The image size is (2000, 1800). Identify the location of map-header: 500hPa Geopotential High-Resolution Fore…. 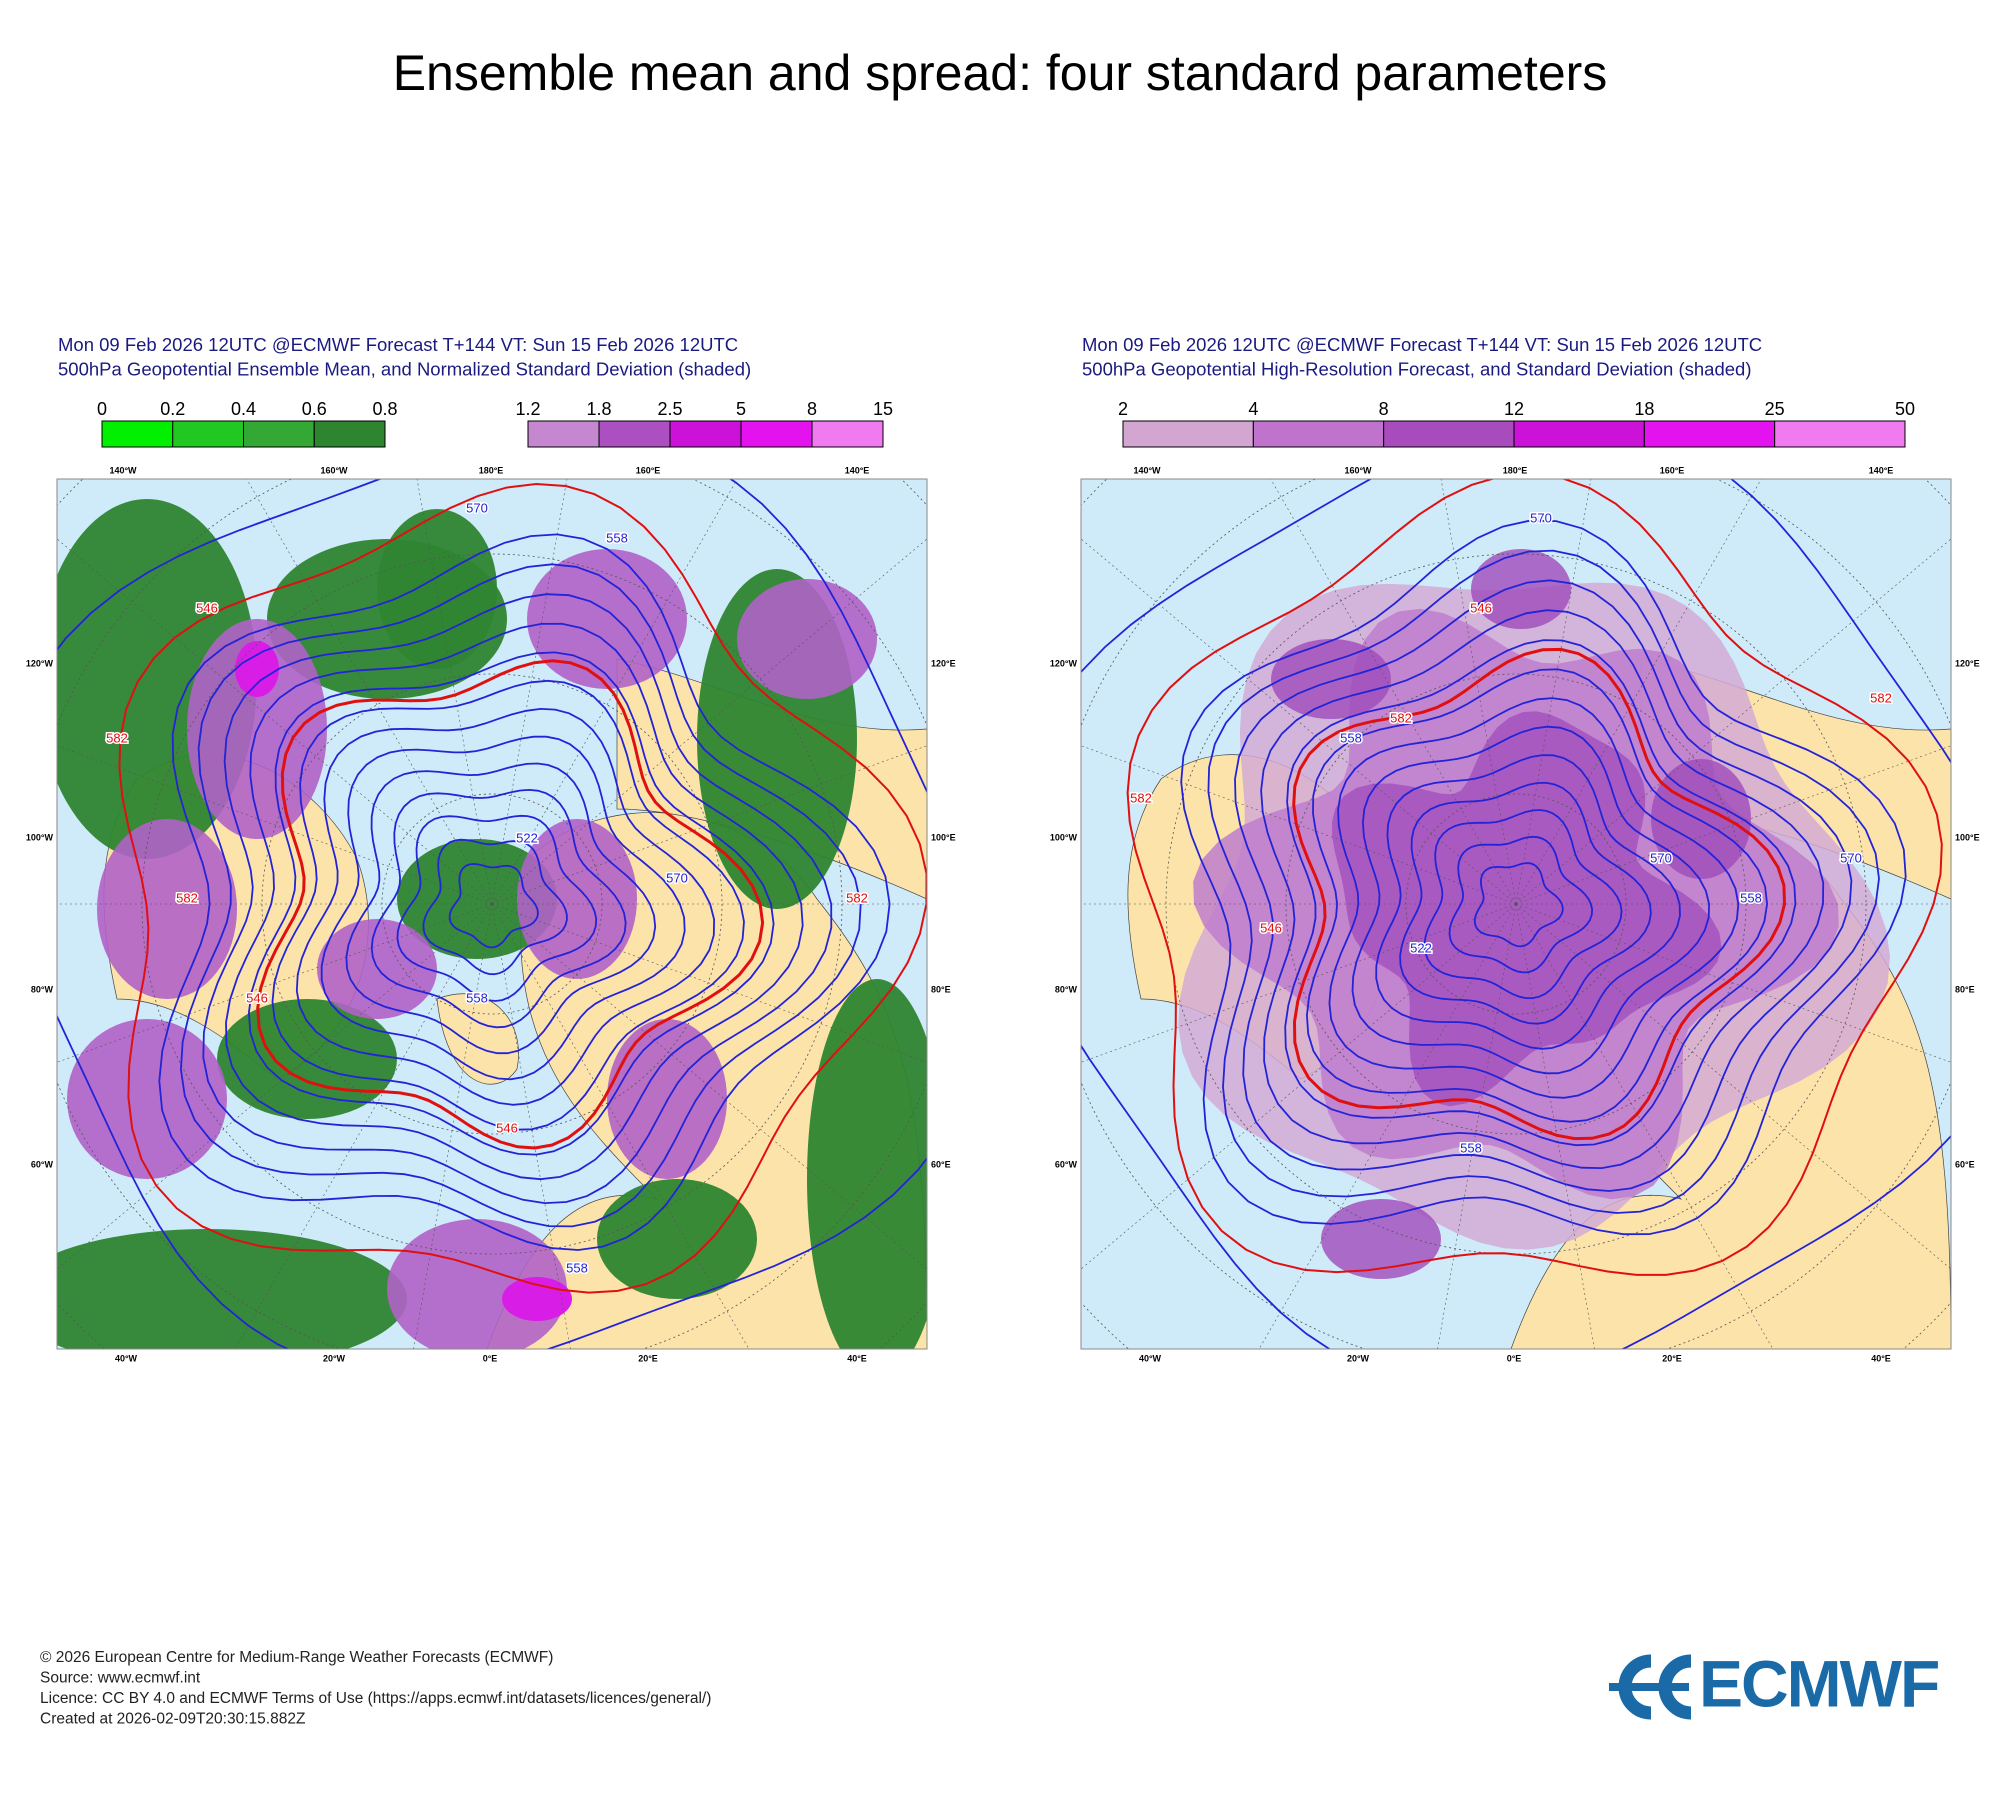
(1417, 368).